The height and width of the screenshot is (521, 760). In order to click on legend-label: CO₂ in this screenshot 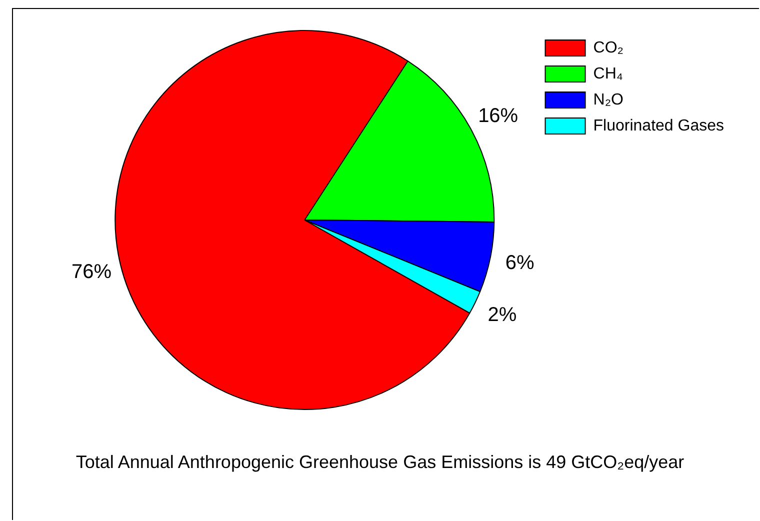, I will do `click(608, 47)`.